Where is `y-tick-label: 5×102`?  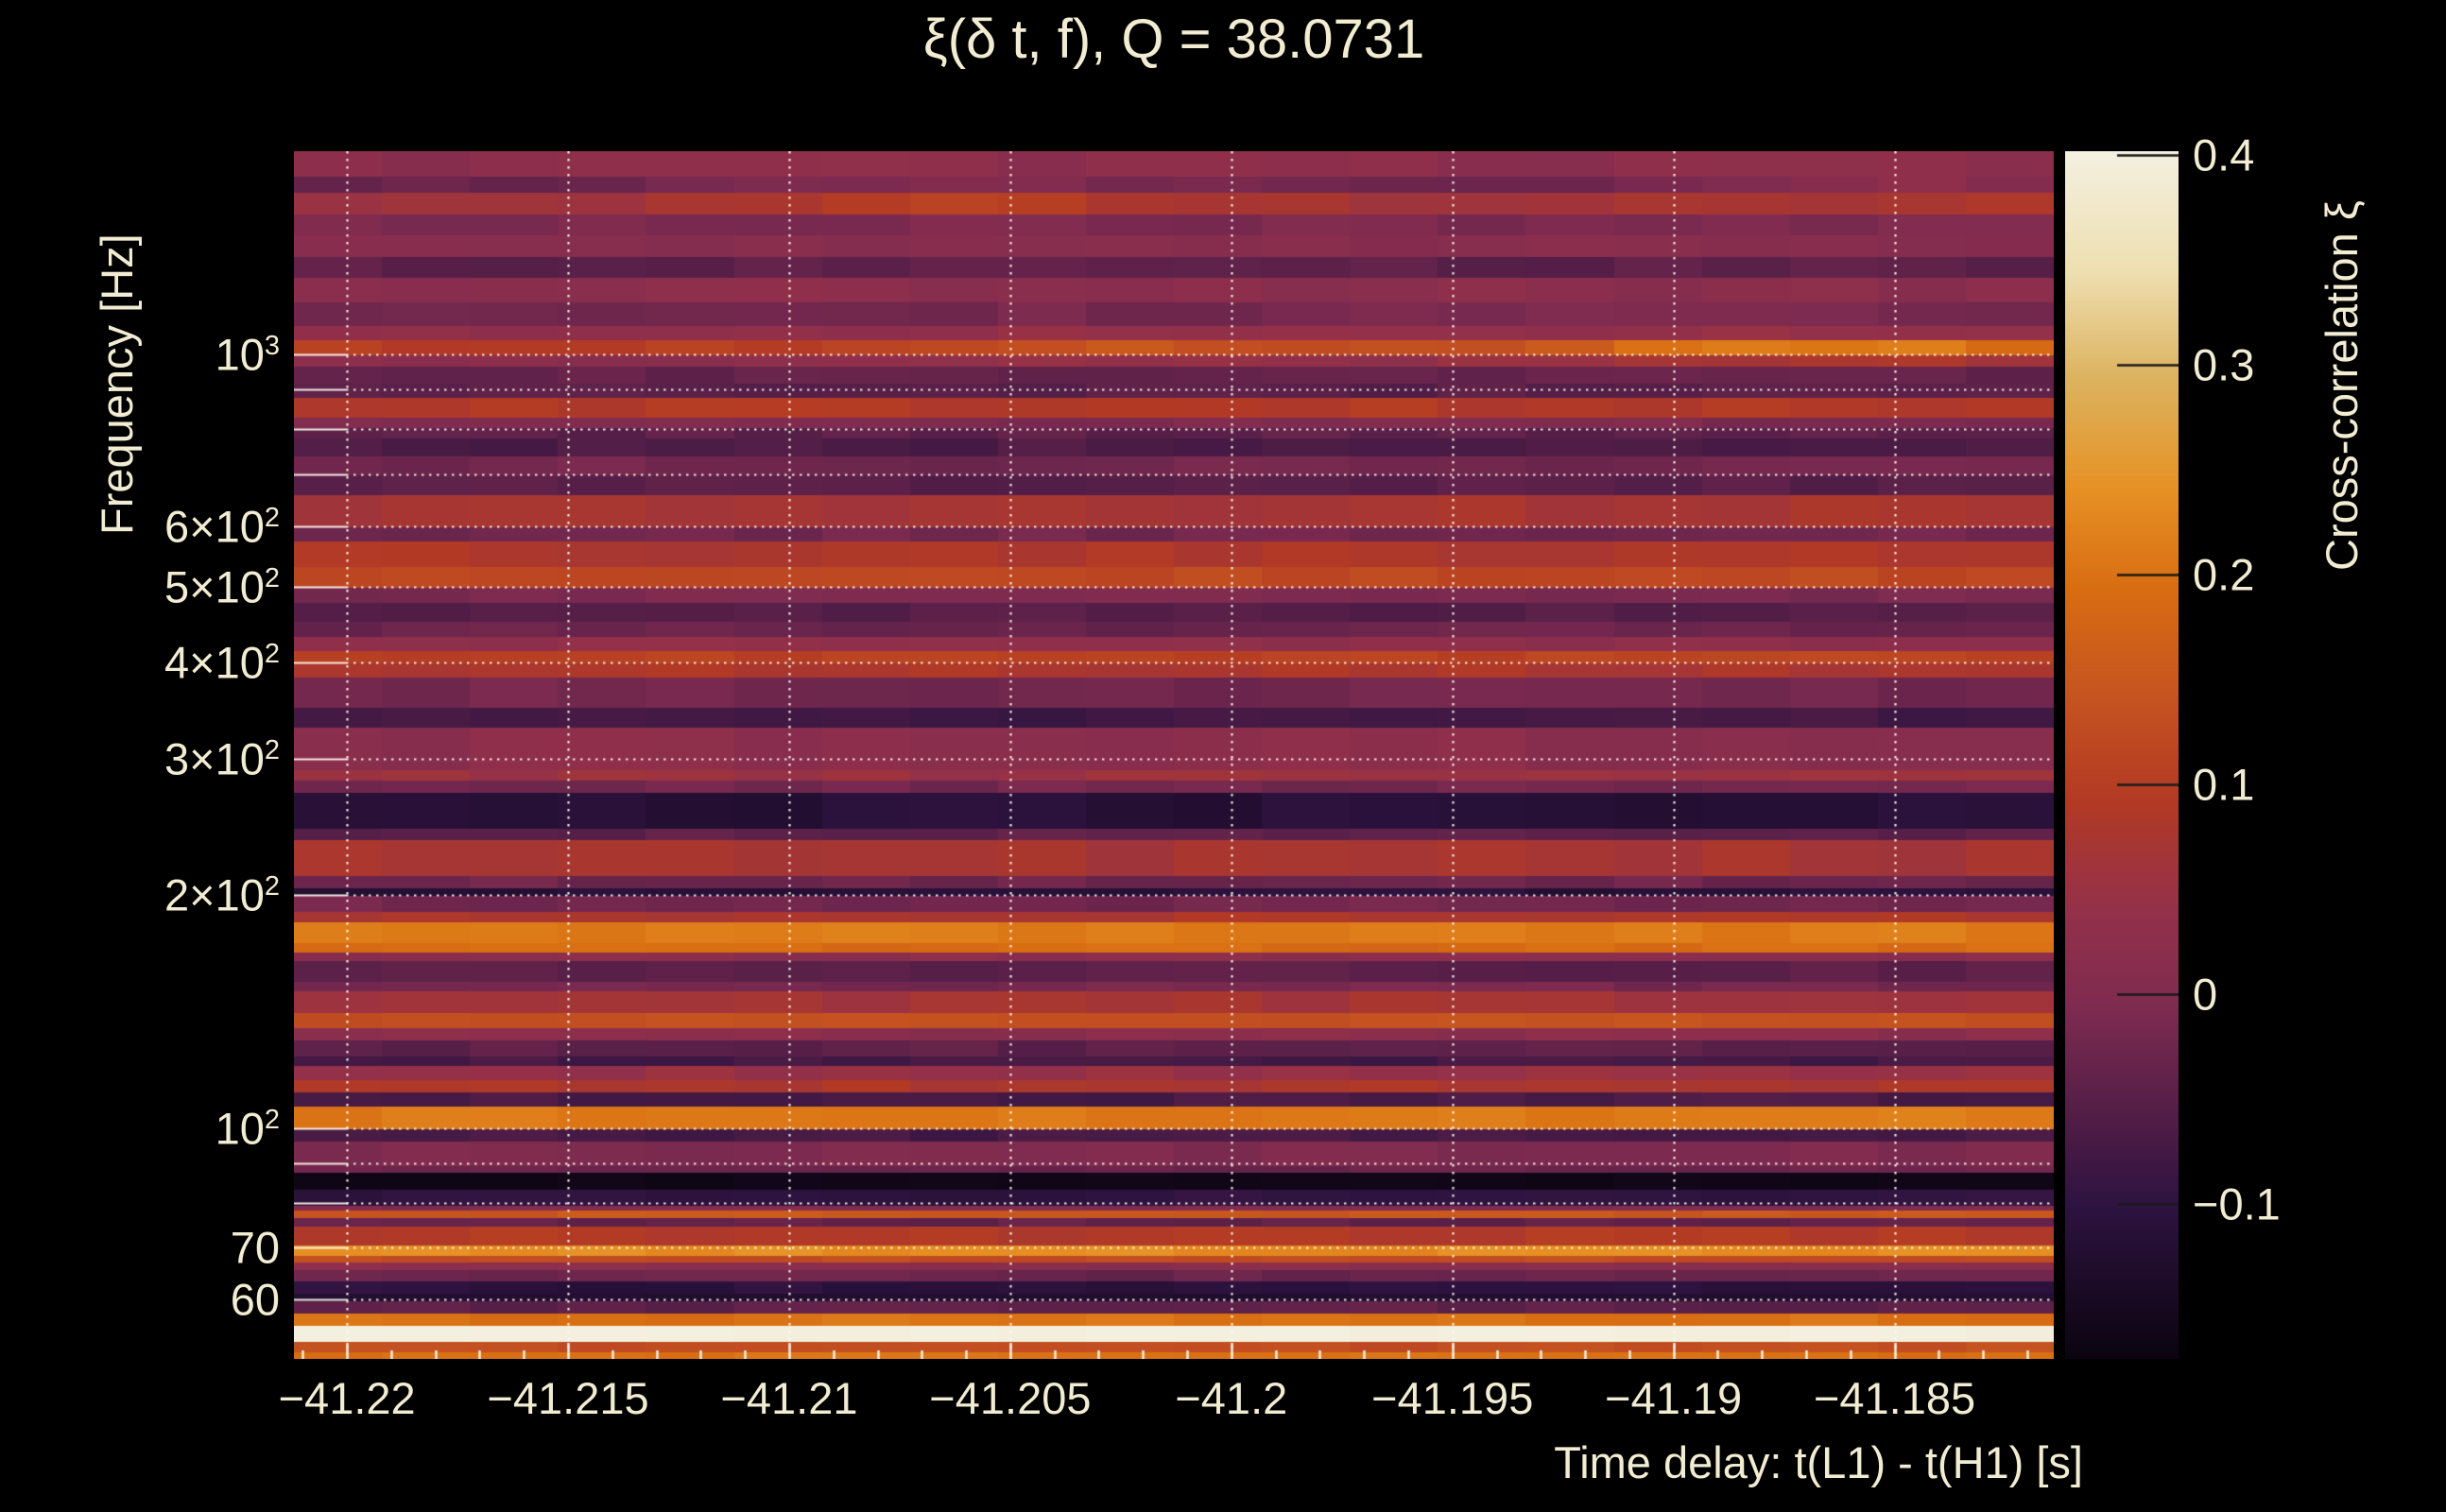
y-tick-label: 5×102 is located at coordinates (222, 586).